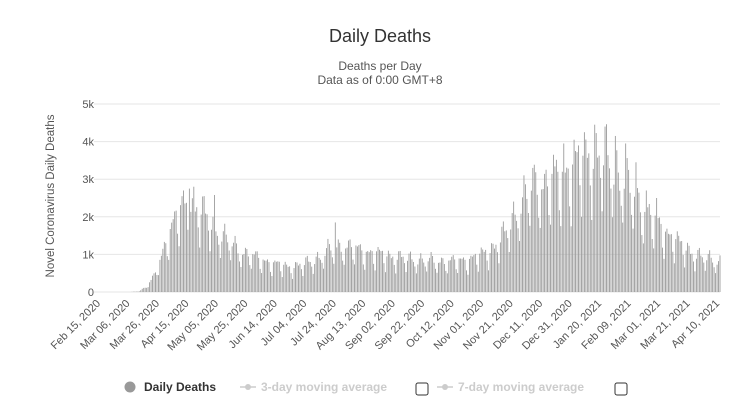 The width and height of the screenshot is (754, 417). What do you see at coordinates (521, 387) in the screenshot?
I see `legend-label-7-day-average: 7-day moving average` at bounding box center [521, 387].